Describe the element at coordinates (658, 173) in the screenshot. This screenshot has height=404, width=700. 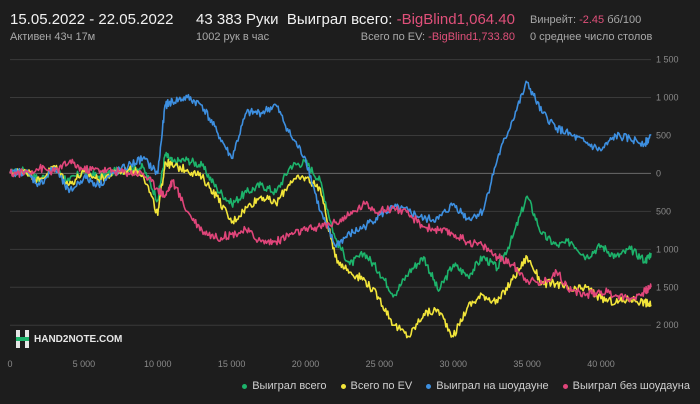
I see `y-tick-label: 0` at that location.